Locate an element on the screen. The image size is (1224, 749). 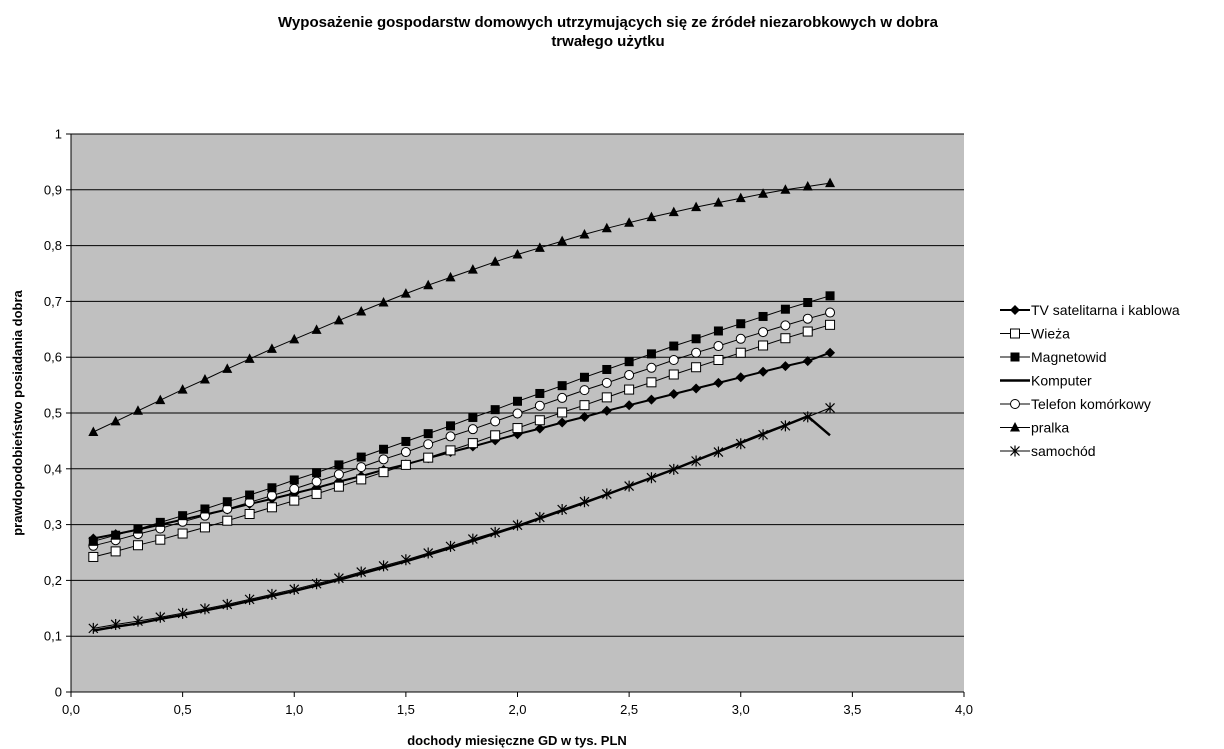
x-tick-label: 4,0 is located at coordinates (964, 709).